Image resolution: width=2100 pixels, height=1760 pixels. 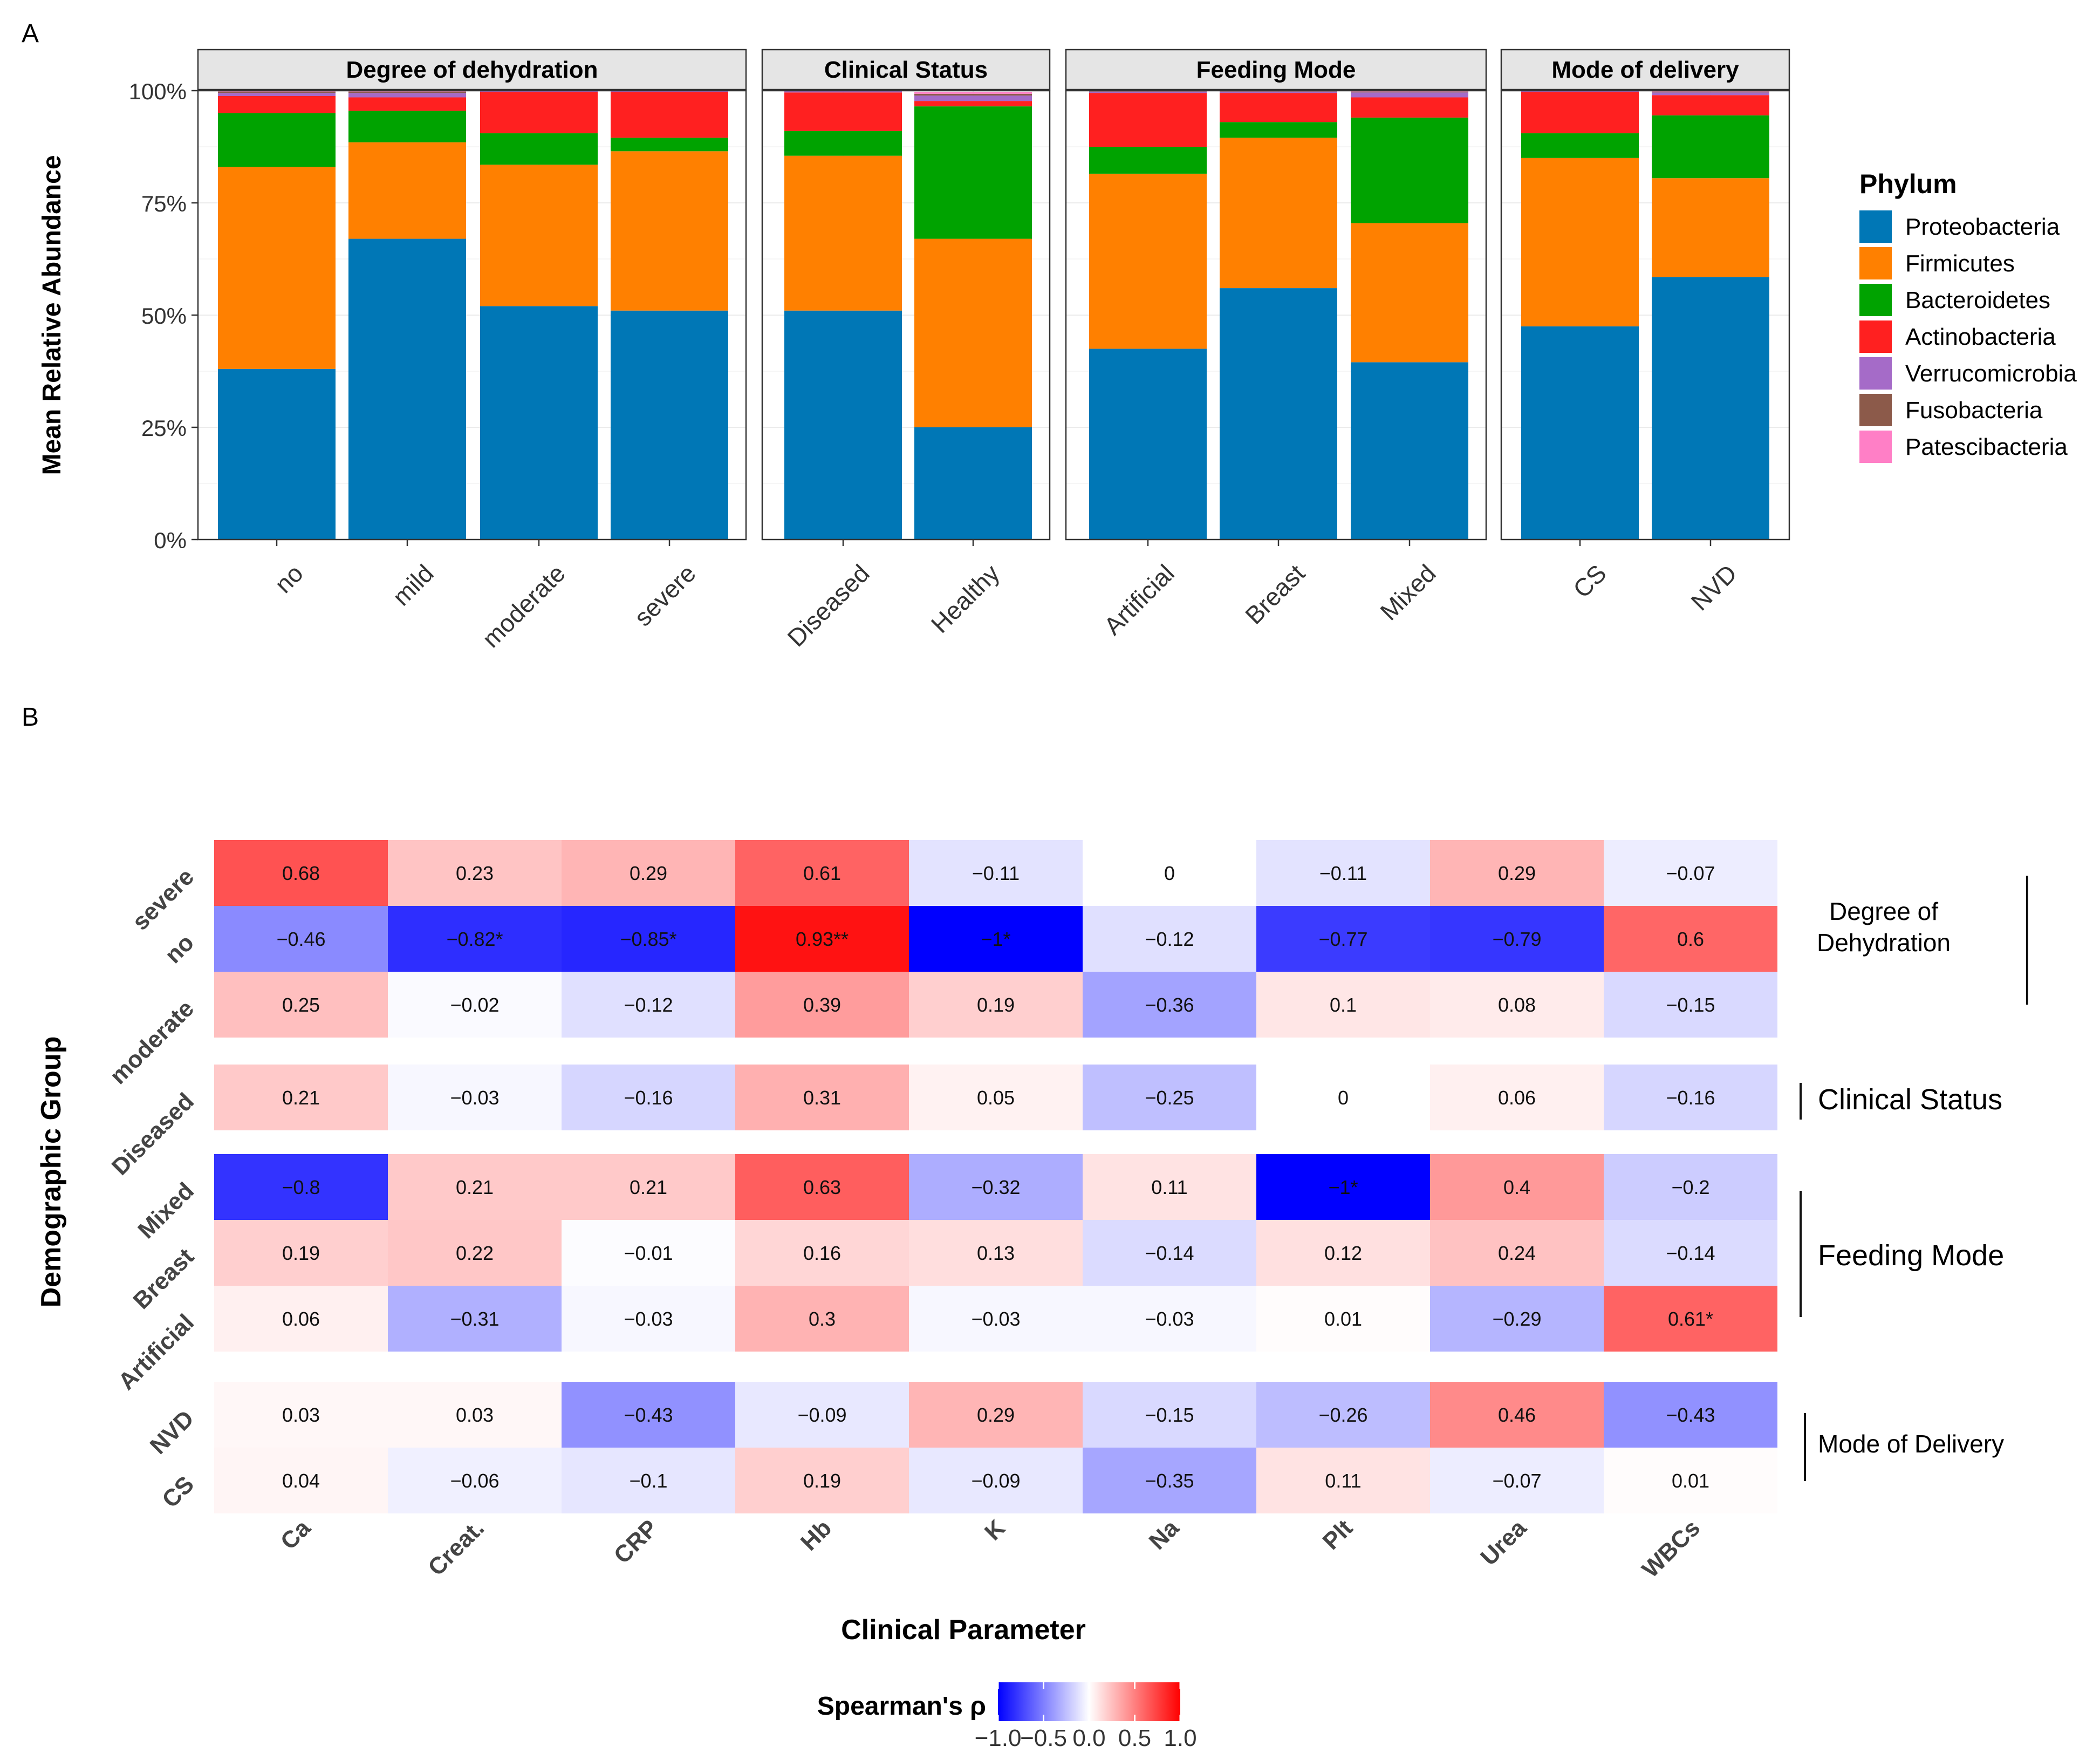 I want to click on heatmap-cell-label: −0.11, so click(x=1343, y=873).